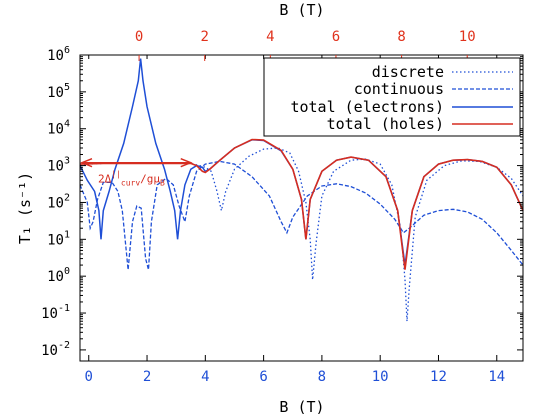 This screenshot has height=419, width=545. What do you see at coordinates (438, 377) in the screenshot?
I see `x-bottom-tick-label: 12` at bounding box center [438, 377].